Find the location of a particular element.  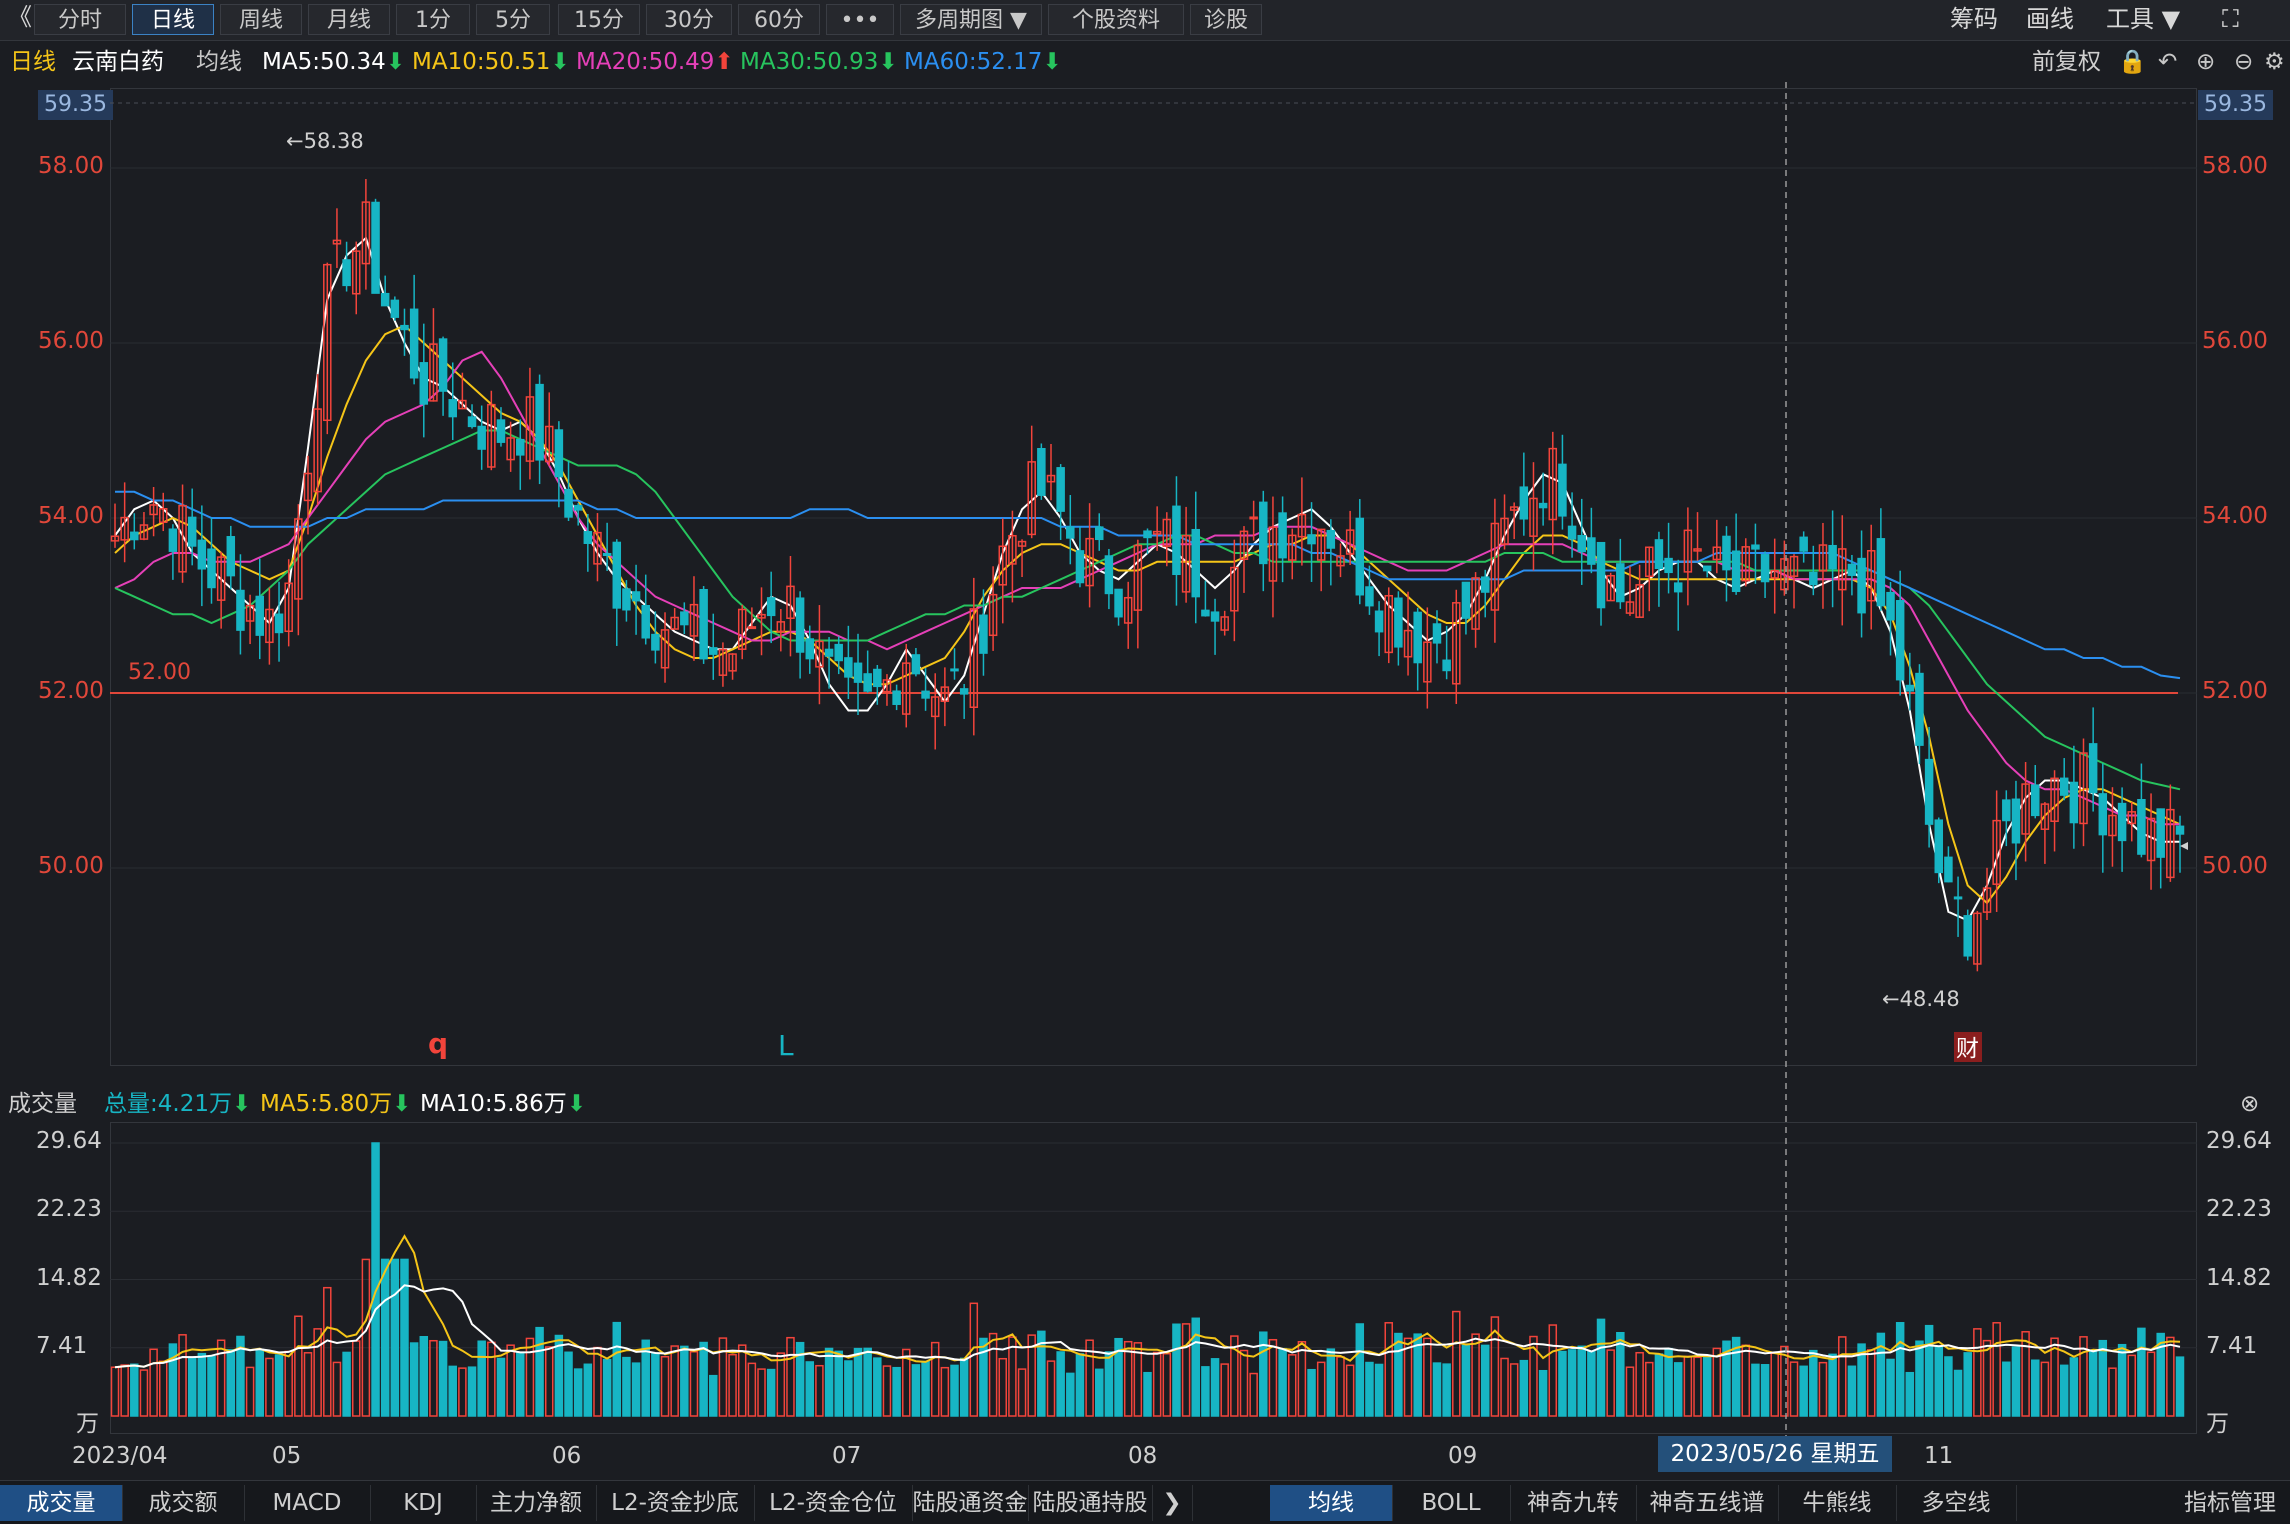

indicator-tab-4: 主力净额 is located at coordinates (536, 1503).